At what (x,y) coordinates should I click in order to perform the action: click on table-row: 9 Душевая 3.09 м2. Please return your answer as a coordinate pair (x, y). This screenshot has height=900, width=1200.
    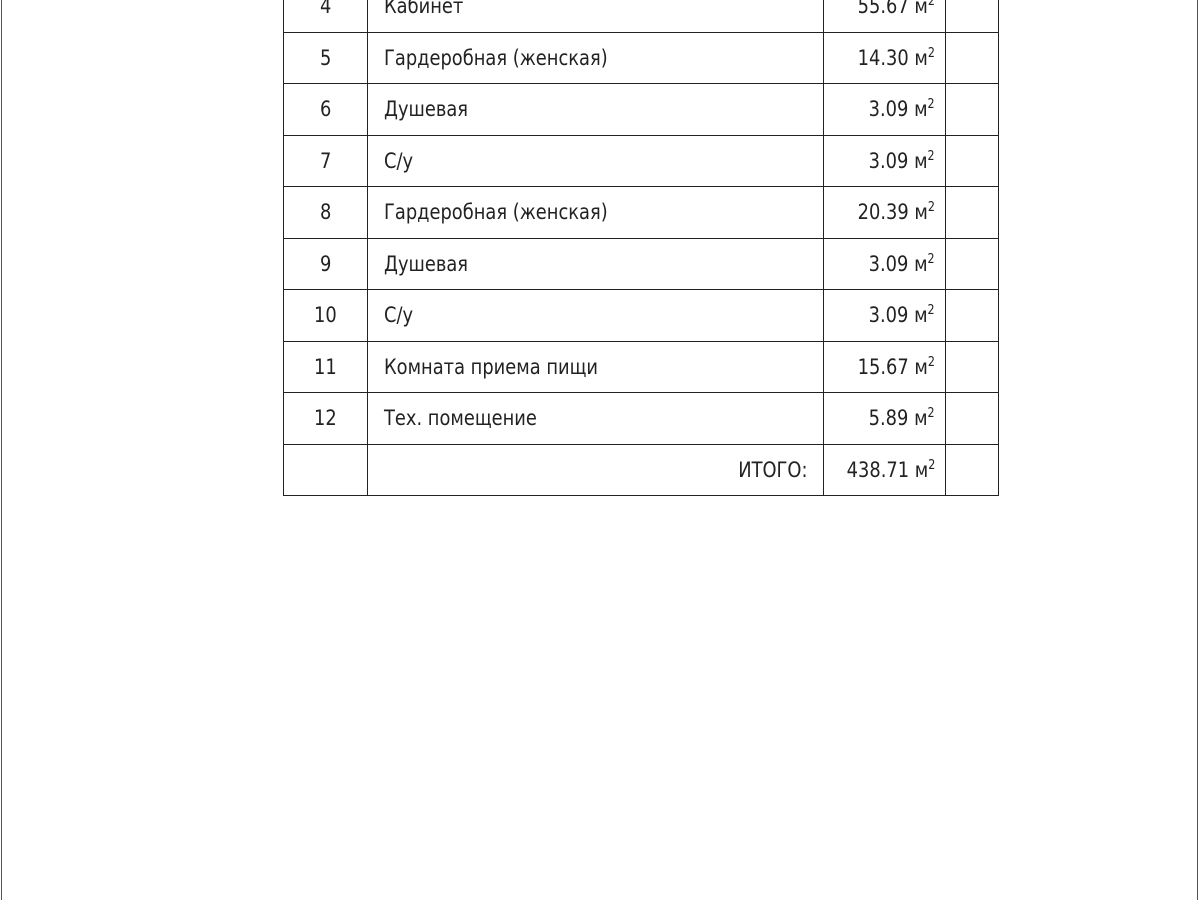
    Looking at the image, I should click on (641, 264).